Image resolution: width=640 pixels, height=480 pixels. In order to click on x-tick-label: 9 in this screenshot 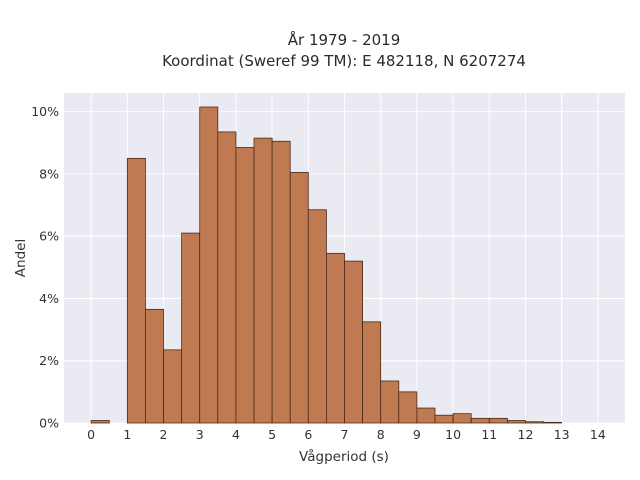, I will do `click(417, 434)`.